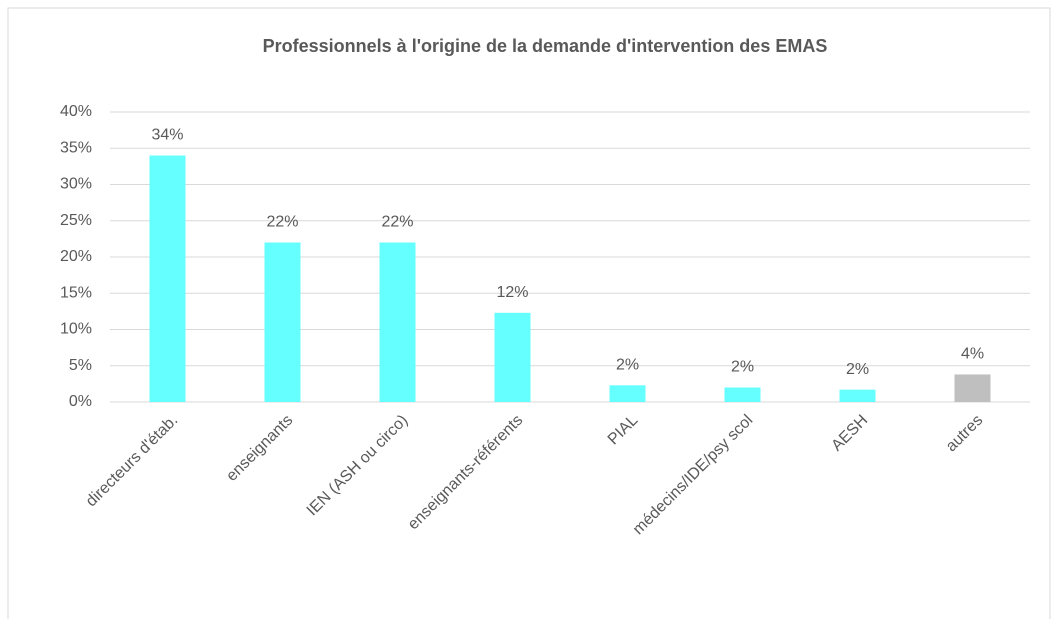 This screenshot has width=1059, height=619. What do you see at coordinates (80, 401) in the screenshot?
I see `y-tick-label: 0%` at bounding box center [80, 401].